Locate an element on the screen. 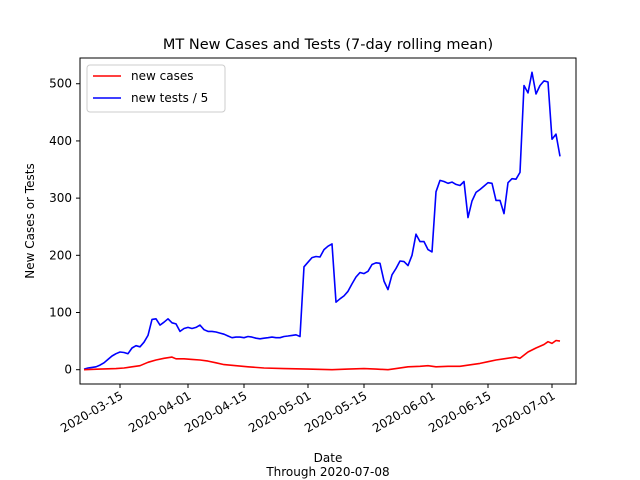  y-tick-label: 400 is located at coordinates (60, 141).